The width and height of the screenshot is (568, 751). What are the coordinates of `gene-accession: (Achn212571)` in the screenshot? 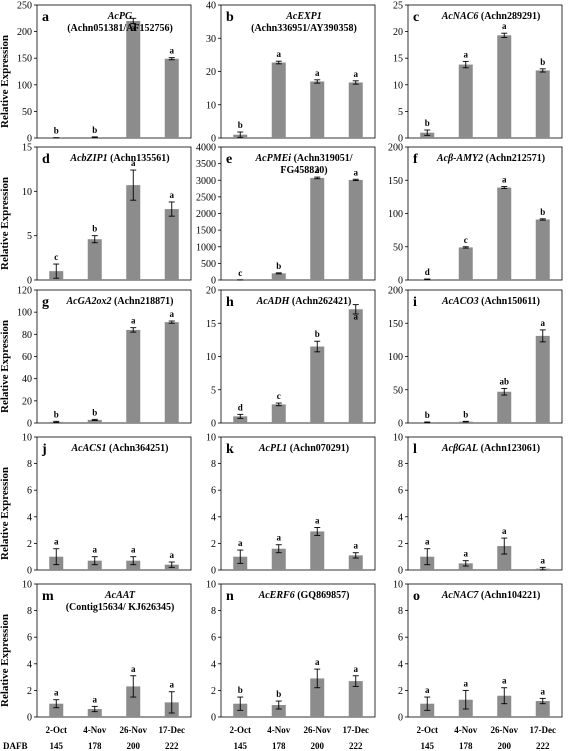 It's located at (514, 158).